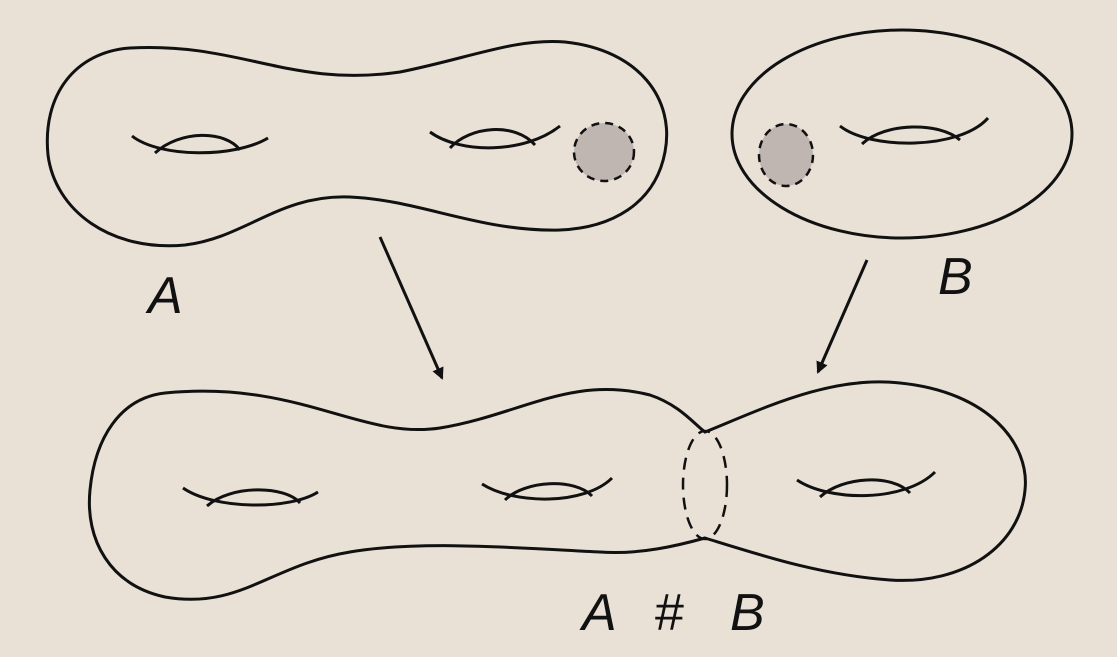 The height and width of the screenshot is (657, 1117). What do you see at coordinates (705, 485) in the screenshot?
I see `connected-sum-neck-circle` at bounding box center [705, 485].